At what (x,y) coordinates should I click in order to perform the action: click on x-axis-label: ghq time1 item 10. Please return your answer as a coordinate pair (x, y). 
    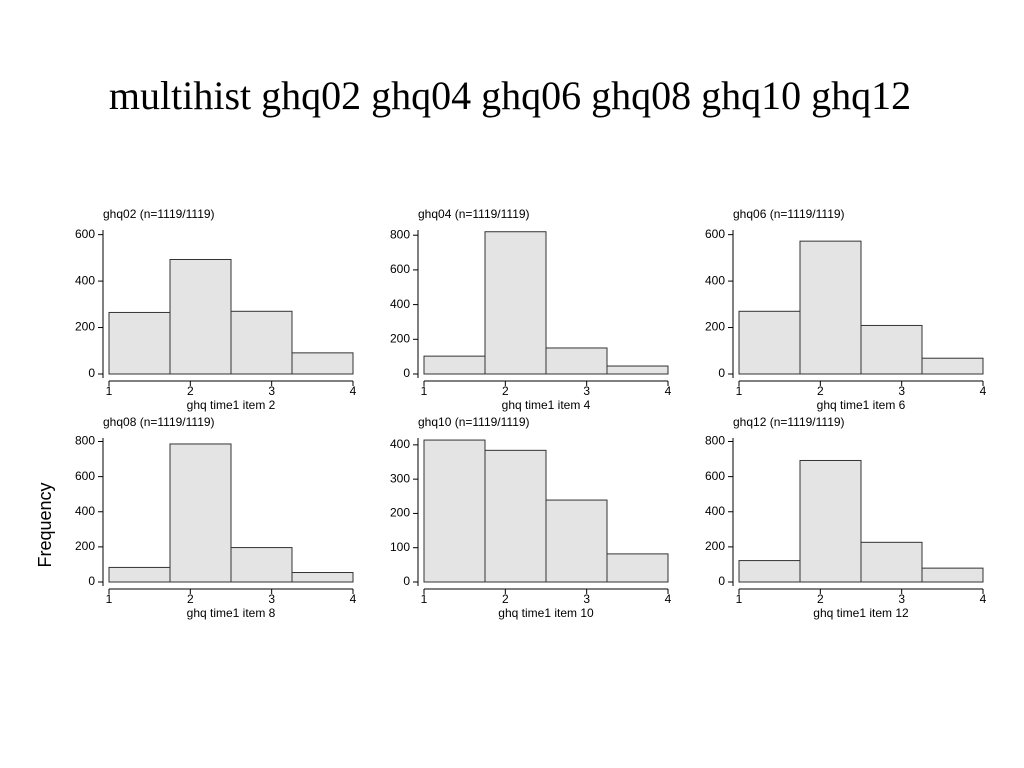
    Looking at the image, I should click on (546, 613).